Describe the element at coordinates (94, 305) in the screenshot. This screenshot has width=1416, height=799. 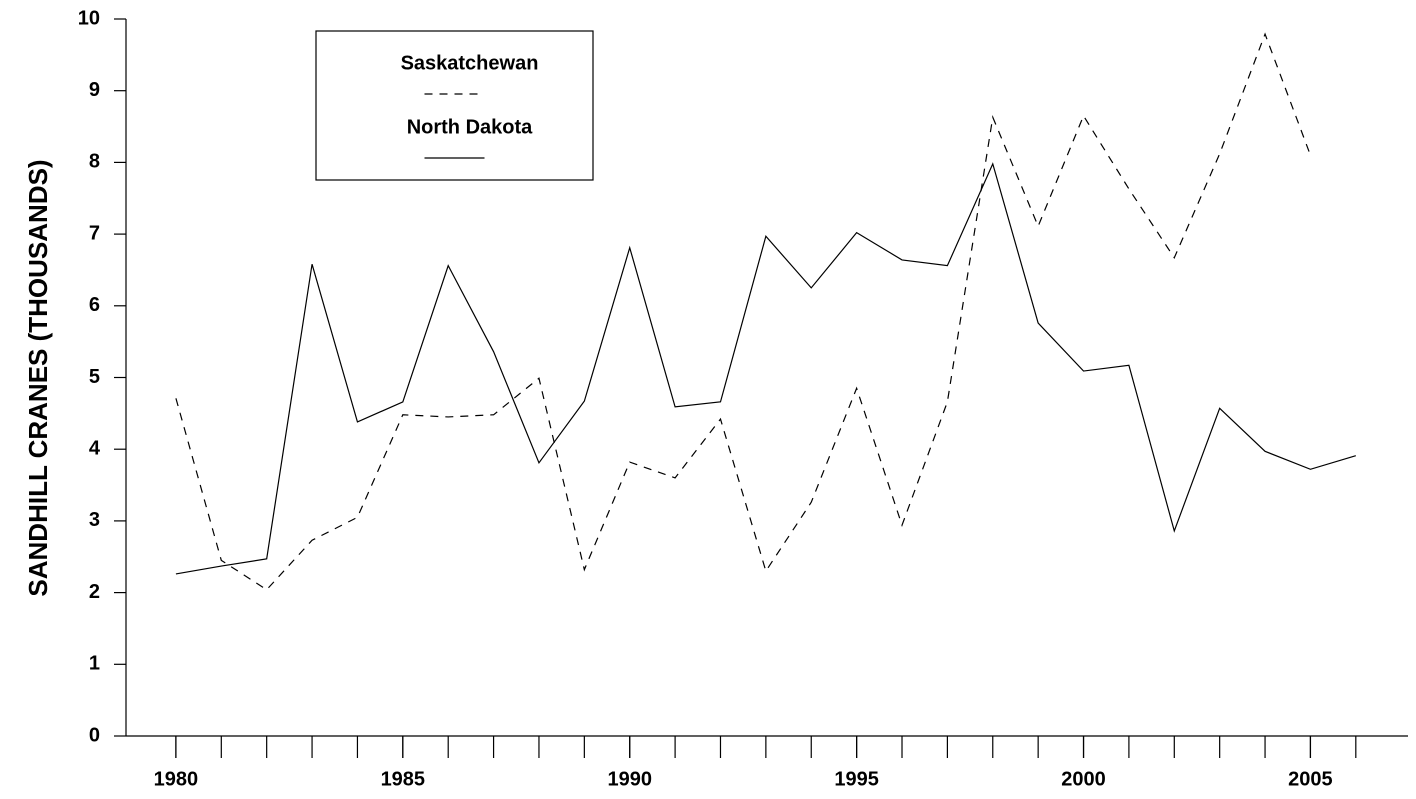
I see `y-tick-label: 6` at that location.